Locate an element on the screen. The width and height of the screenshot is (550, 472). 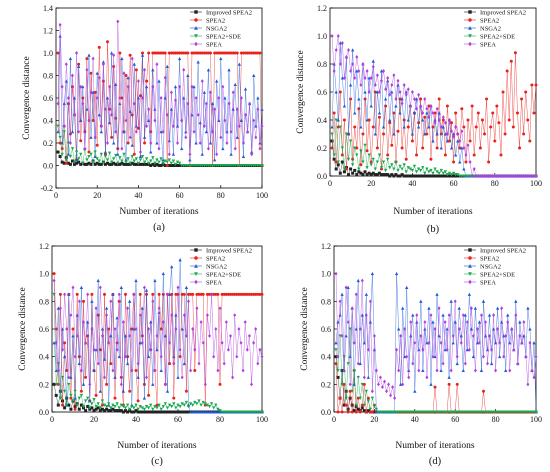
y-tick-label: 1.0 is located at coordinates (326, 274).